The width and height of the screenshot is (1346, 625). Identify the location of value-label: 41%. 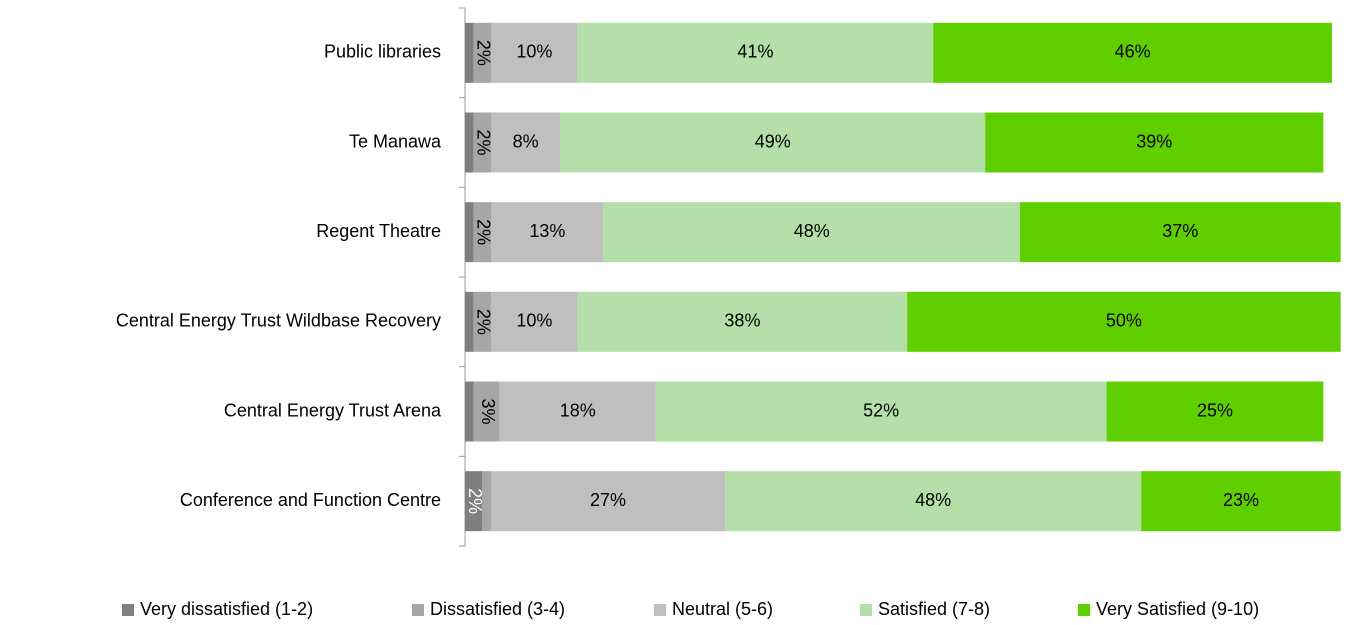
(755, 52).